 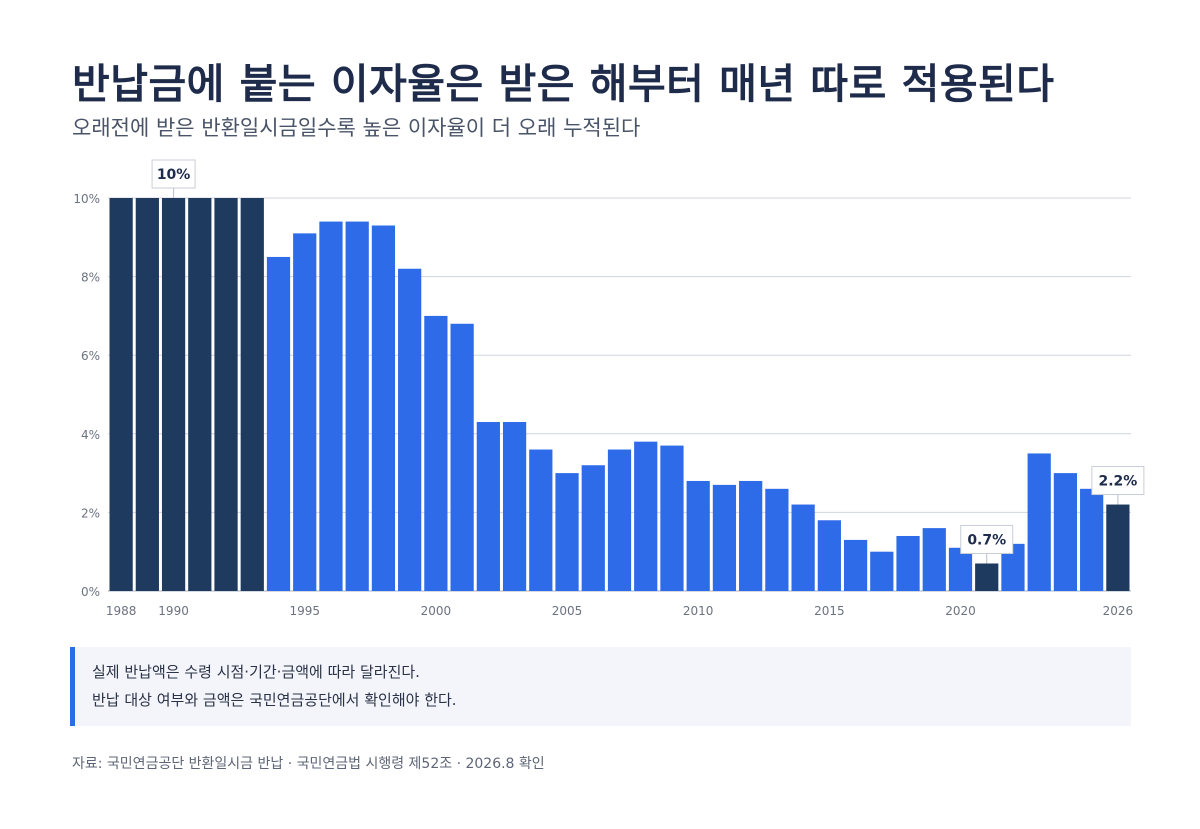 I want to click on x-tick-label: 1990, so click(x=173, y=611).